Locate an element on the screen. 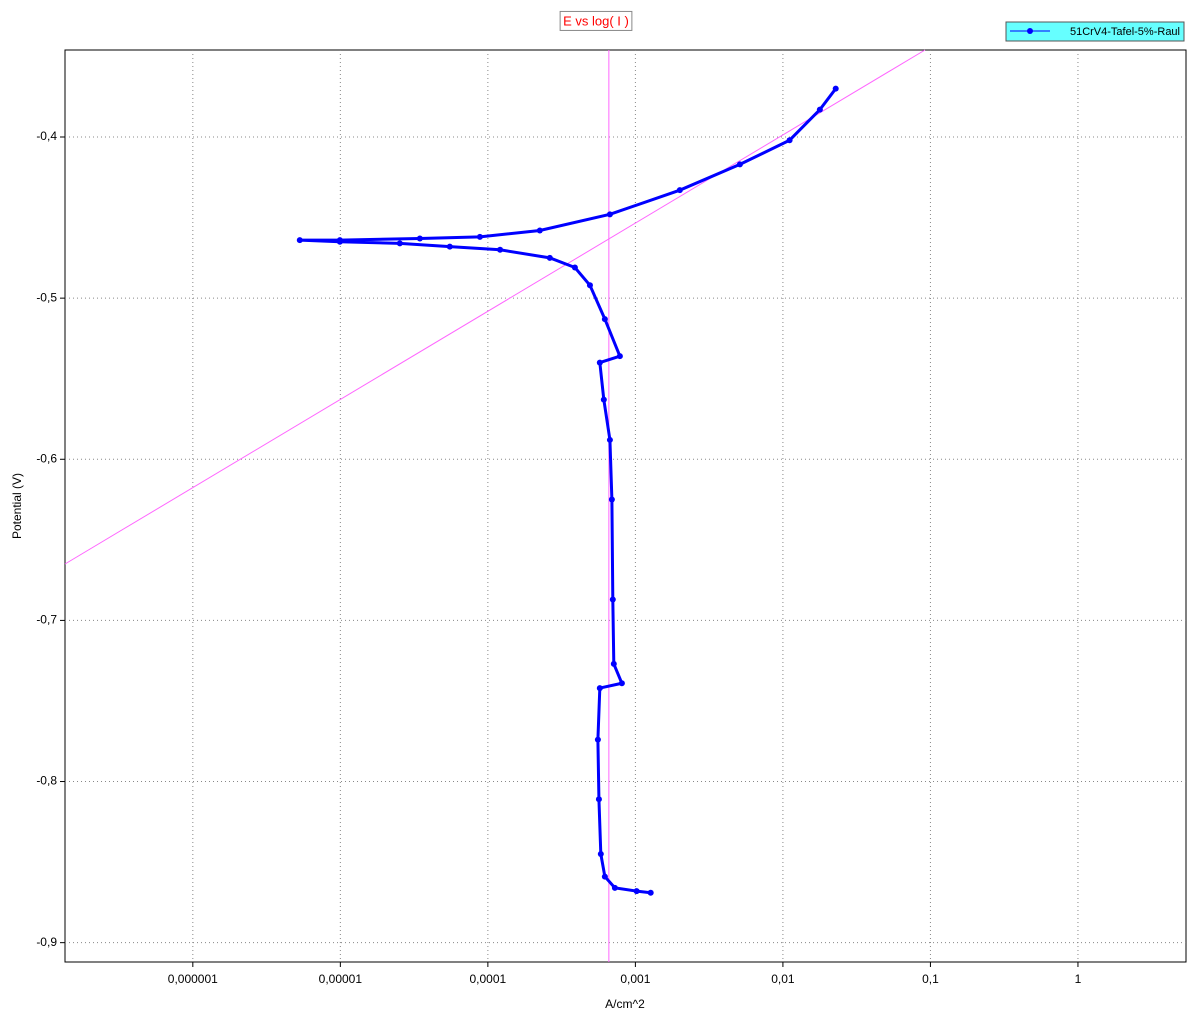 Image resolution: width=1188 pixels, height=1016 pixels. y-axis-label: Potential (V) is located at coordinates (17, 506).